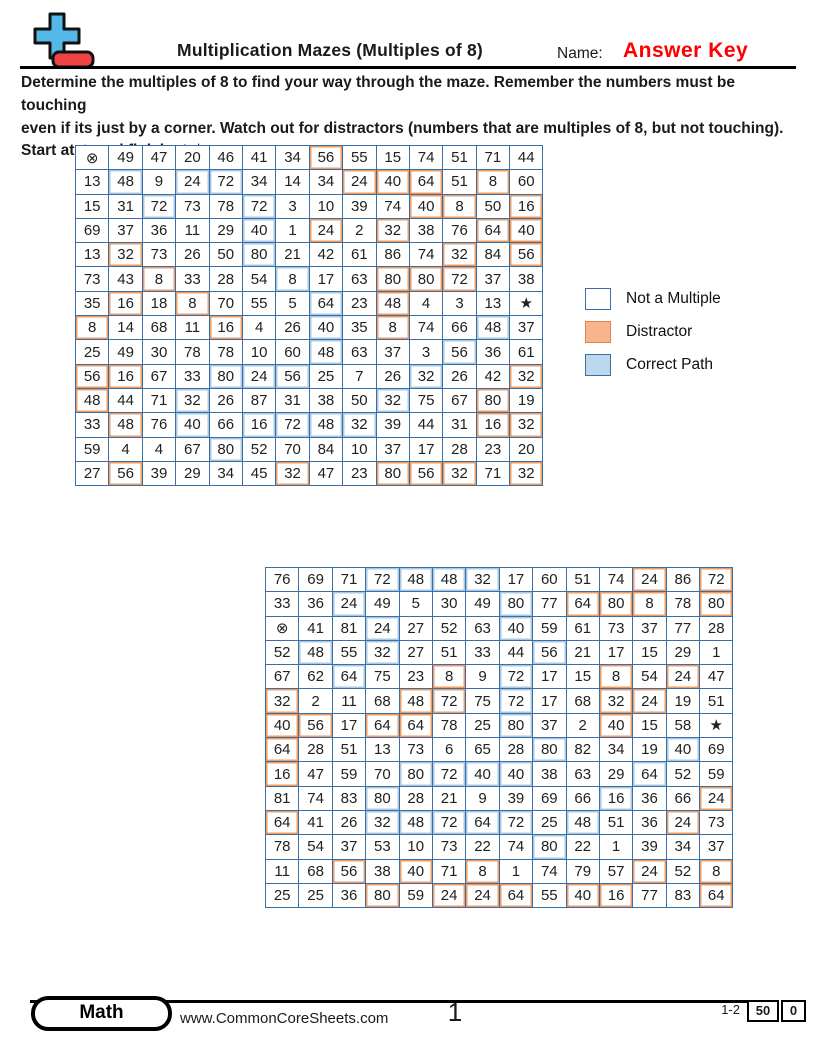 Image resolution: width=816 pixels, height=1056 pixels. What do you see at coordinates (359, 352) in the screenshot?
I see `maze-cell-not-multiple: 63` at bounding box center [359, 352].